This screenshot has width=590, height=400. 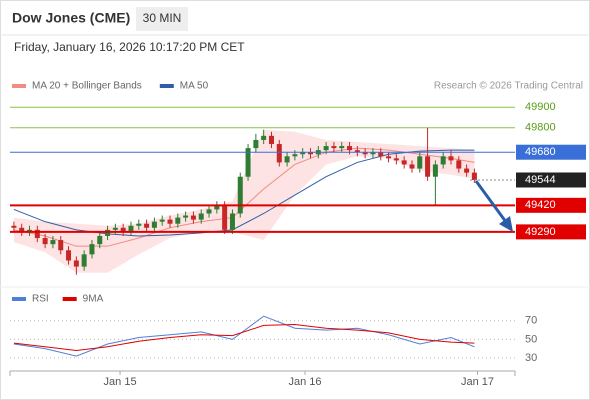 I want to click on level-label: 49420, so click(x=540, y=205).